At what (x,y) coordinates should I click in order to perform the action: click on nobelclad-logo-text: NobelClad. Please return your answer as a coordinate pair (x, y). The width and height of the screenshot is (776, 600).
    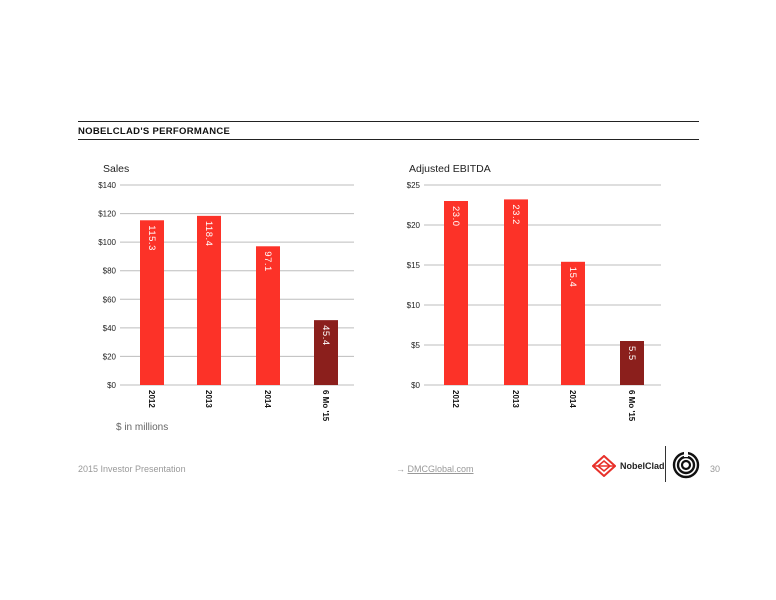
    Looking at the image, I should click on (642, 466).